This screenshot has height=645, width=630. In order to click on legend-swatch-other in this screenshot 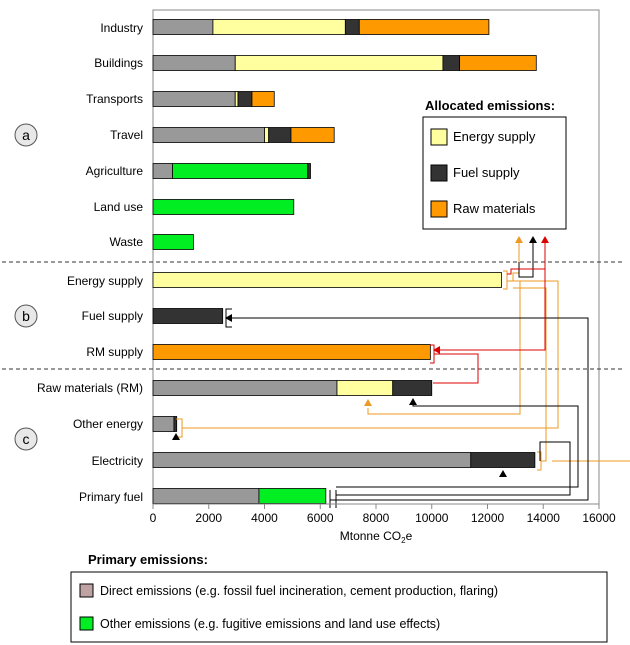, I will do `click(86, 623)`.